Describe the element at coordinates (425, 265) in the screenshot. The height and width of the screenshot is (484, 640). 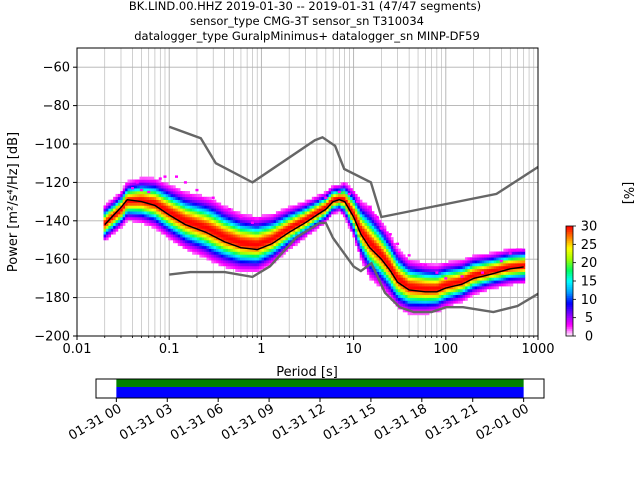
I see `outlier-cell` at that location.